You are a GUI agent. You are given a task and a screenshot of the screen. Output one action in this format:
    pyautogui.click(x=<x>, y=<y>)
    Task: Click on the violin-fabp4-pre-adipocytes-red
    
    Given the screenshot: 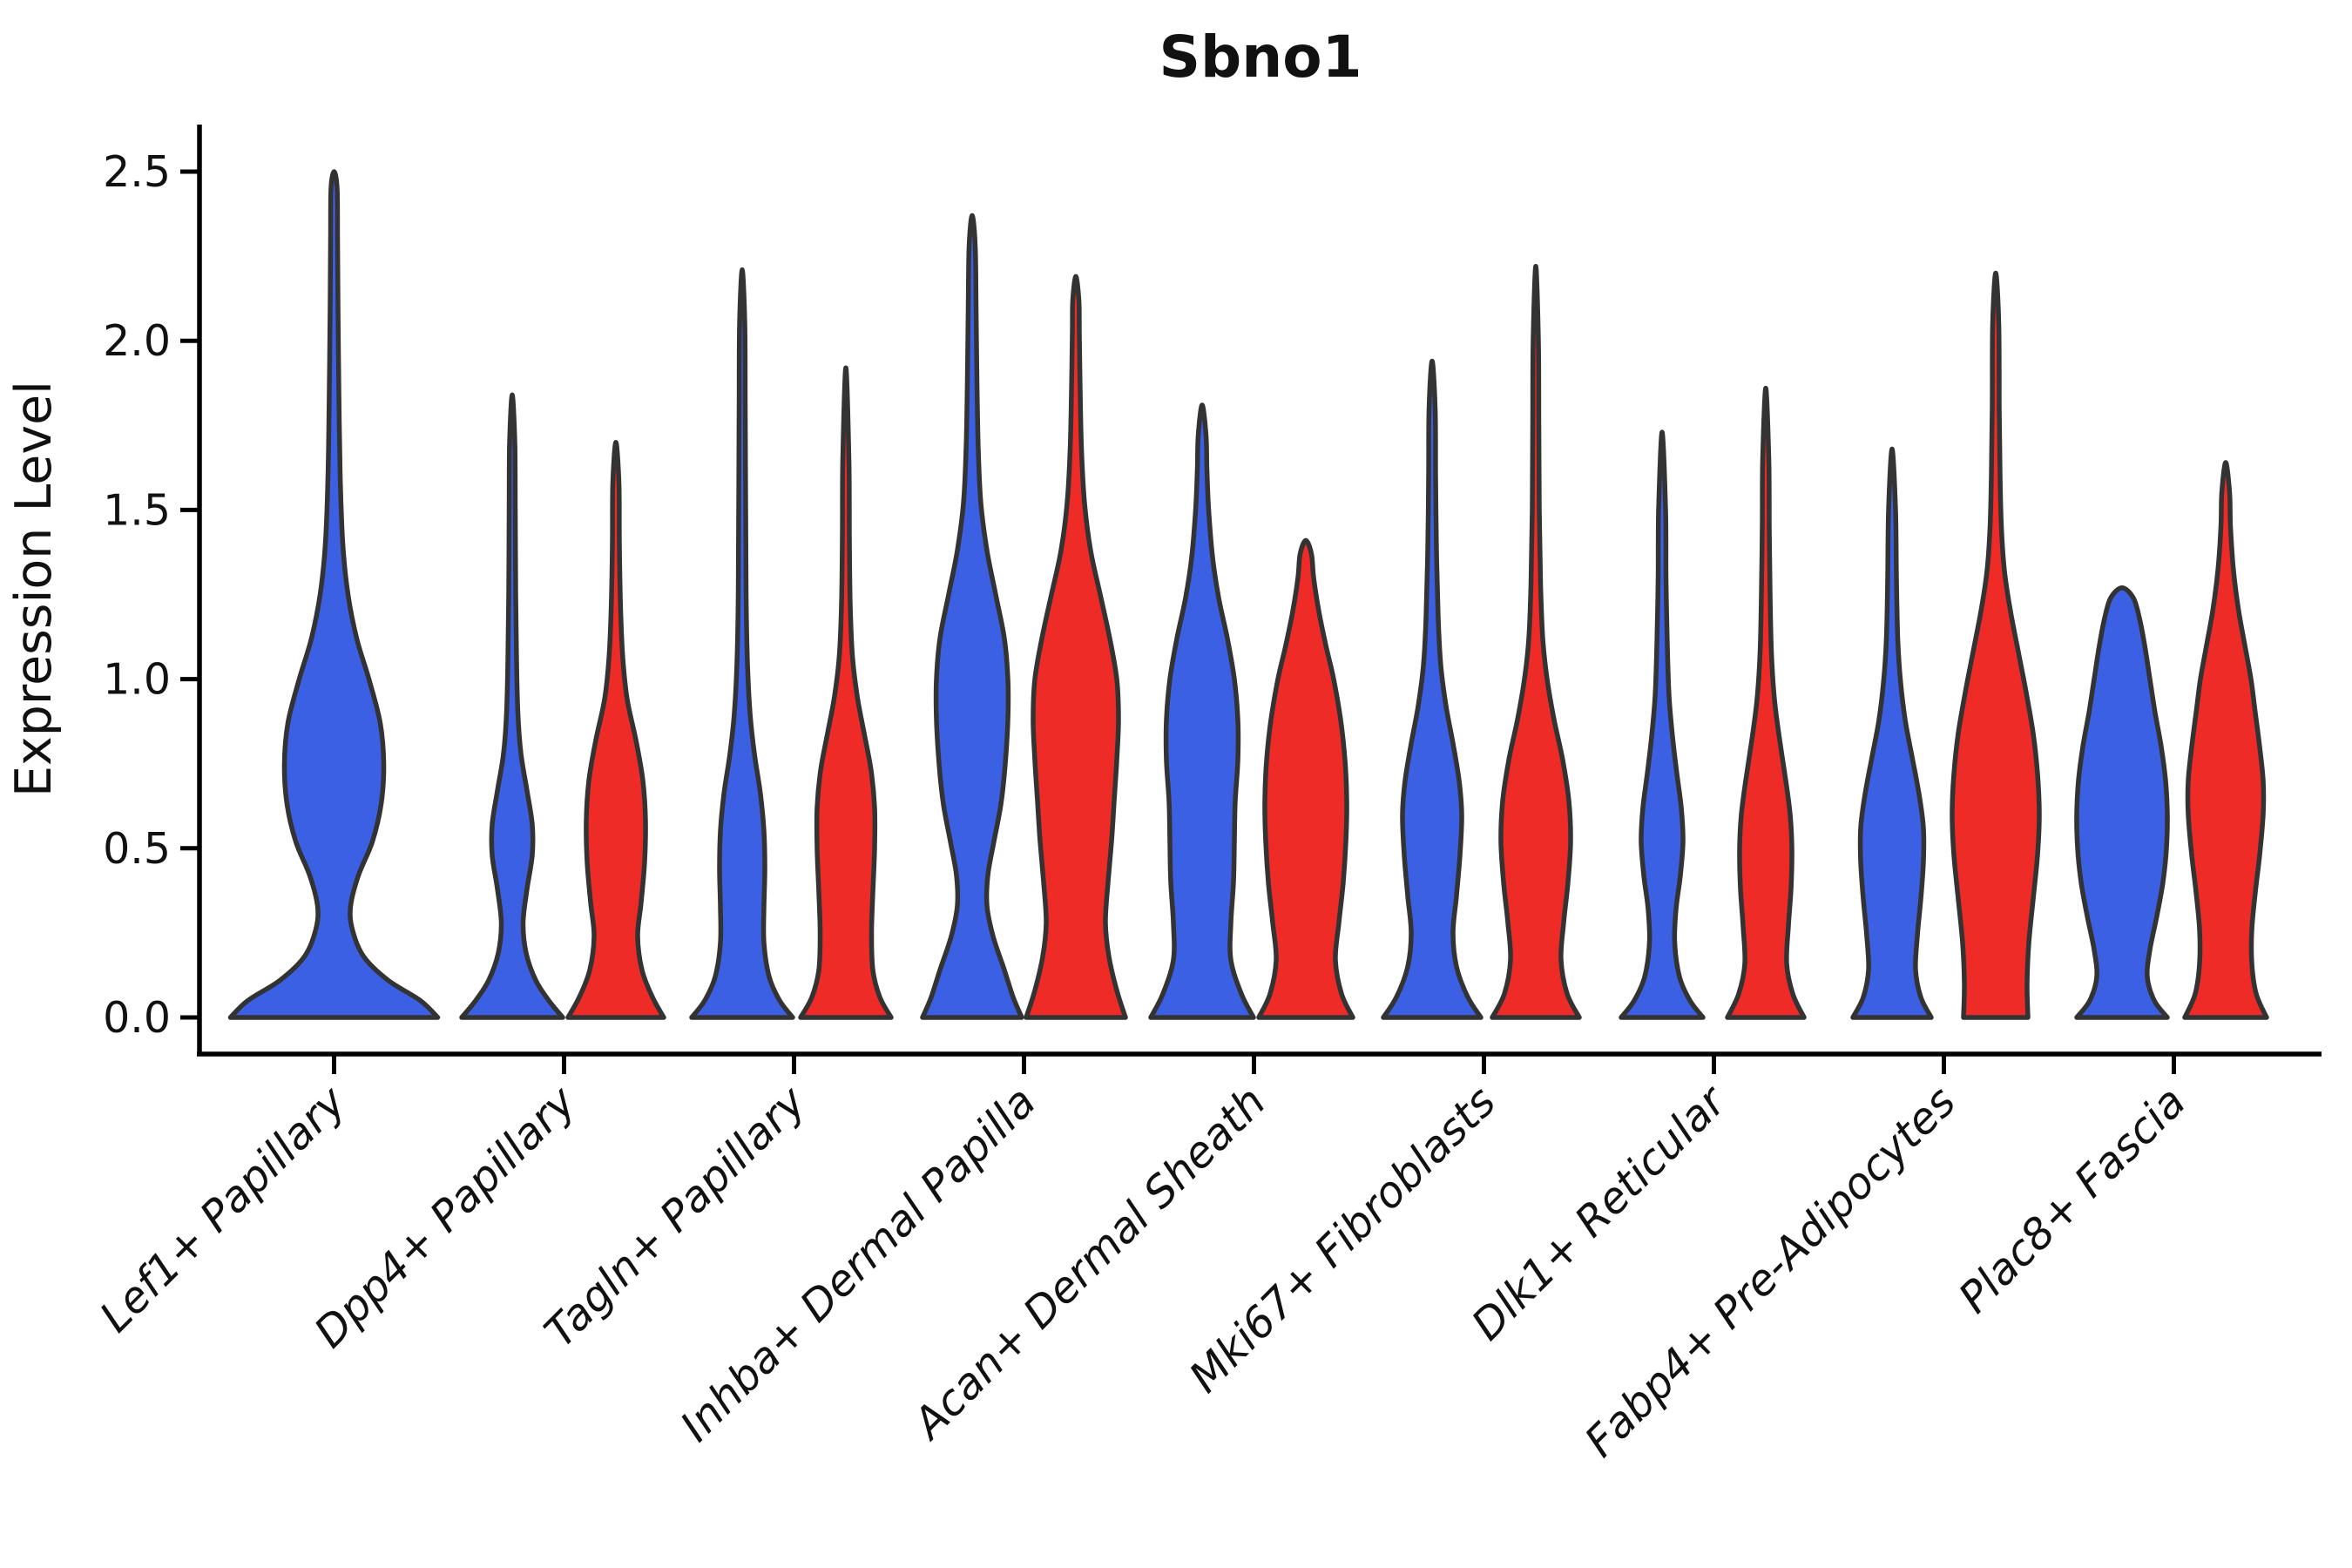 What is the action you would take?
    pyautogui.click(x=1996, y=645)
    